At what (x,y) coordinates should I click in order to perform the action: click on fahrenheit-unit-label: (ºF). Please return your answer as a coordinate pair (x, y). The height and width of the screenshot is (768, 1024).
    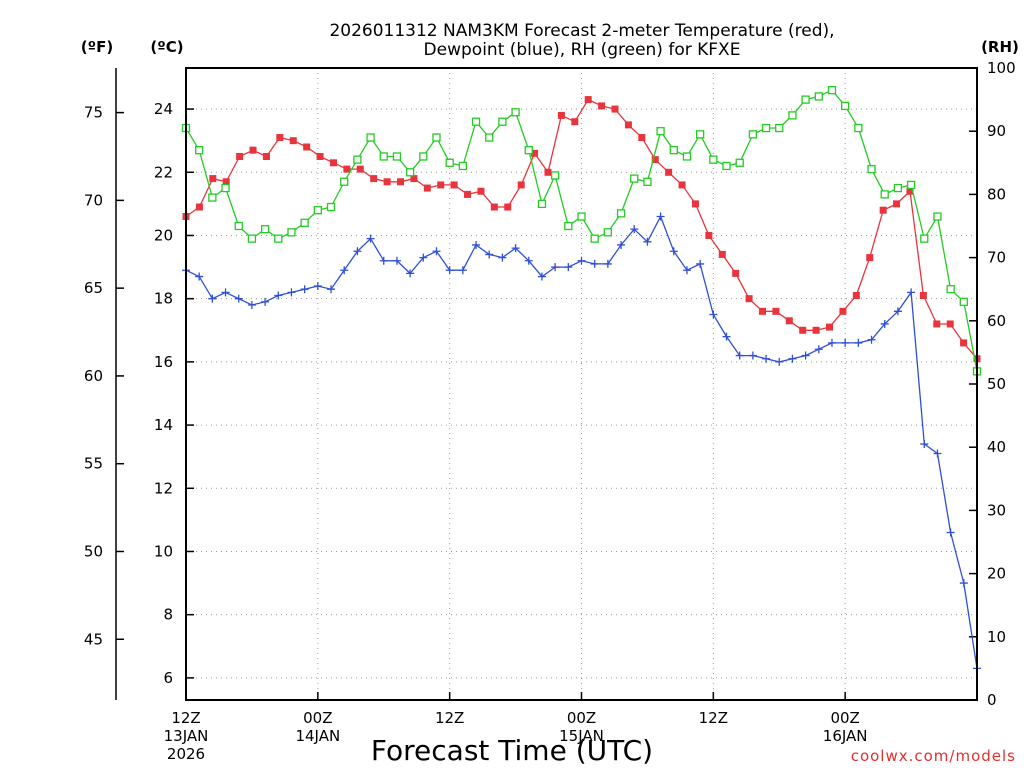
    Looking at the image, I should click on (97, 47).